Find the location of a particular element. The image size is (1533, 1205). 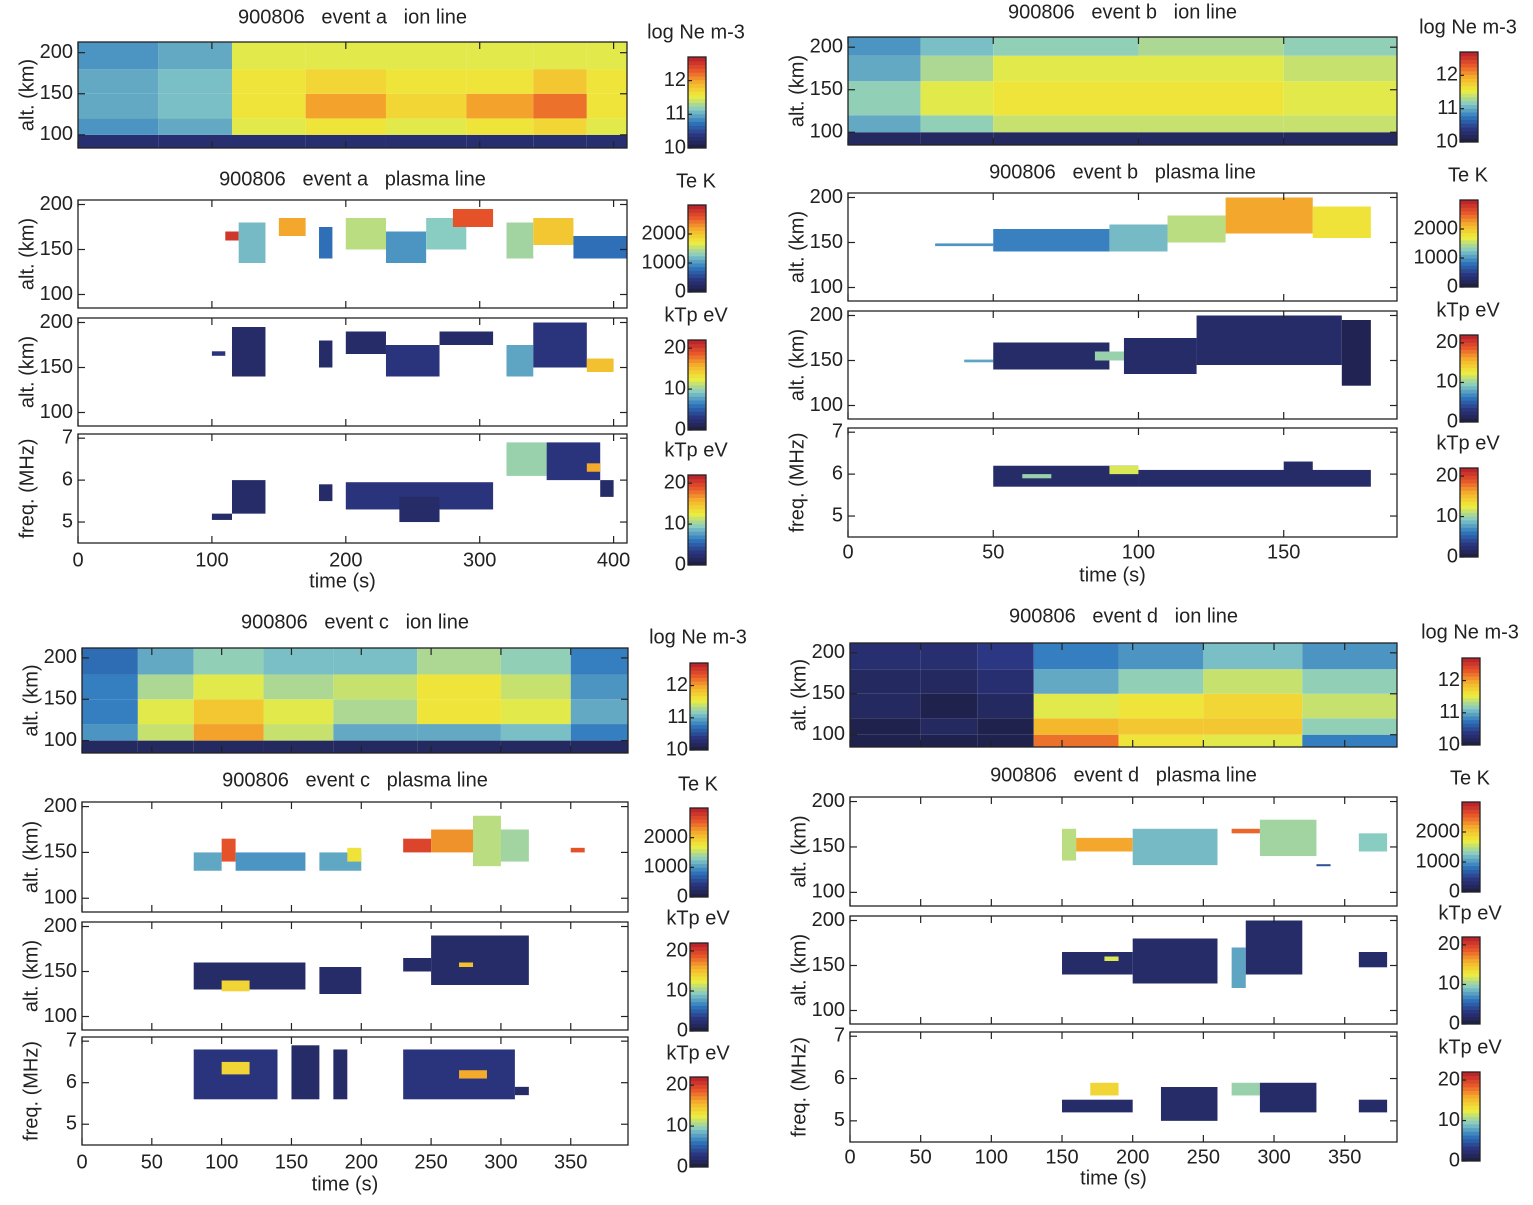

y-tick-label: 7 is located at coordinates (839, 1036).